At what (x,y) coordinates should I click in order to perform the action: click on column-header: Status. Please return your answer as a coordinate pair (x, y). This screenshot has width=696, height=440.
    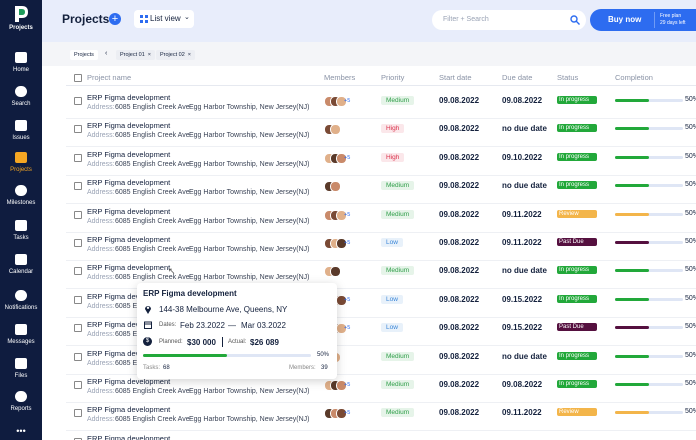
    Looking at the image, I should click on (568, 77).